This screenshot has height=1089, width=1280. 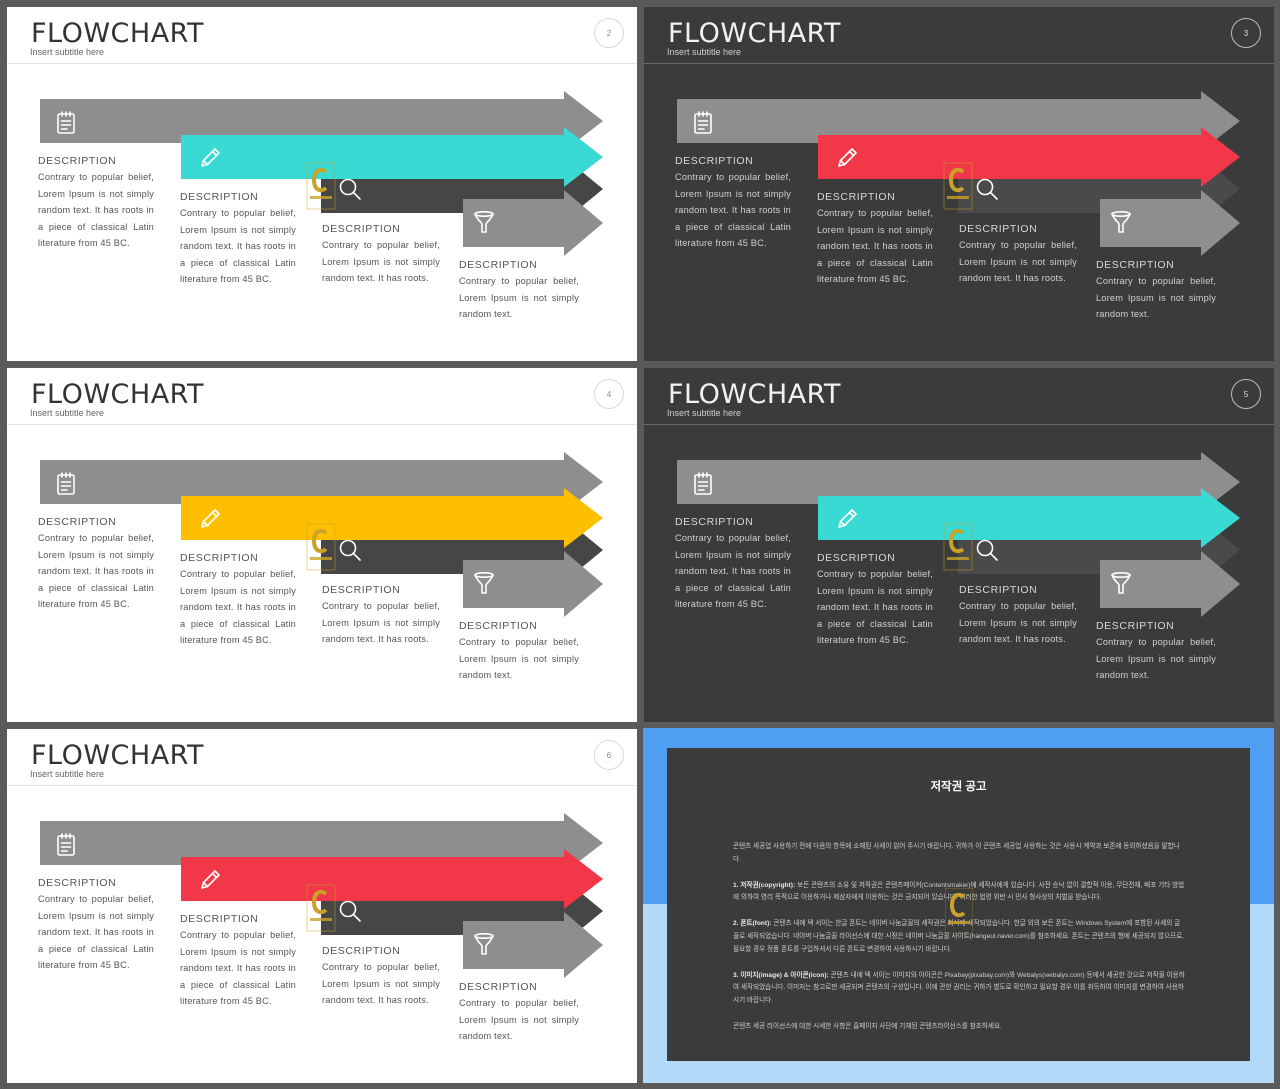 I want to click on slide-header: FLOWCHART Insert subtitle here 4, so click(x=322, y=396).